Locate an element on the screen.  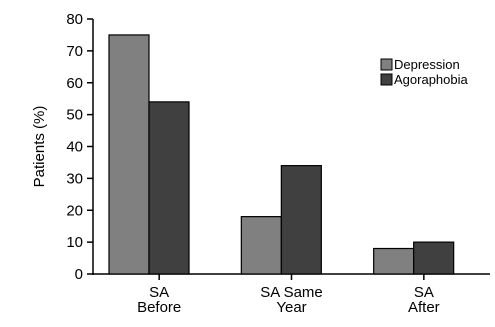
y-tick-label: 0 is located at coordinates (79, 274).